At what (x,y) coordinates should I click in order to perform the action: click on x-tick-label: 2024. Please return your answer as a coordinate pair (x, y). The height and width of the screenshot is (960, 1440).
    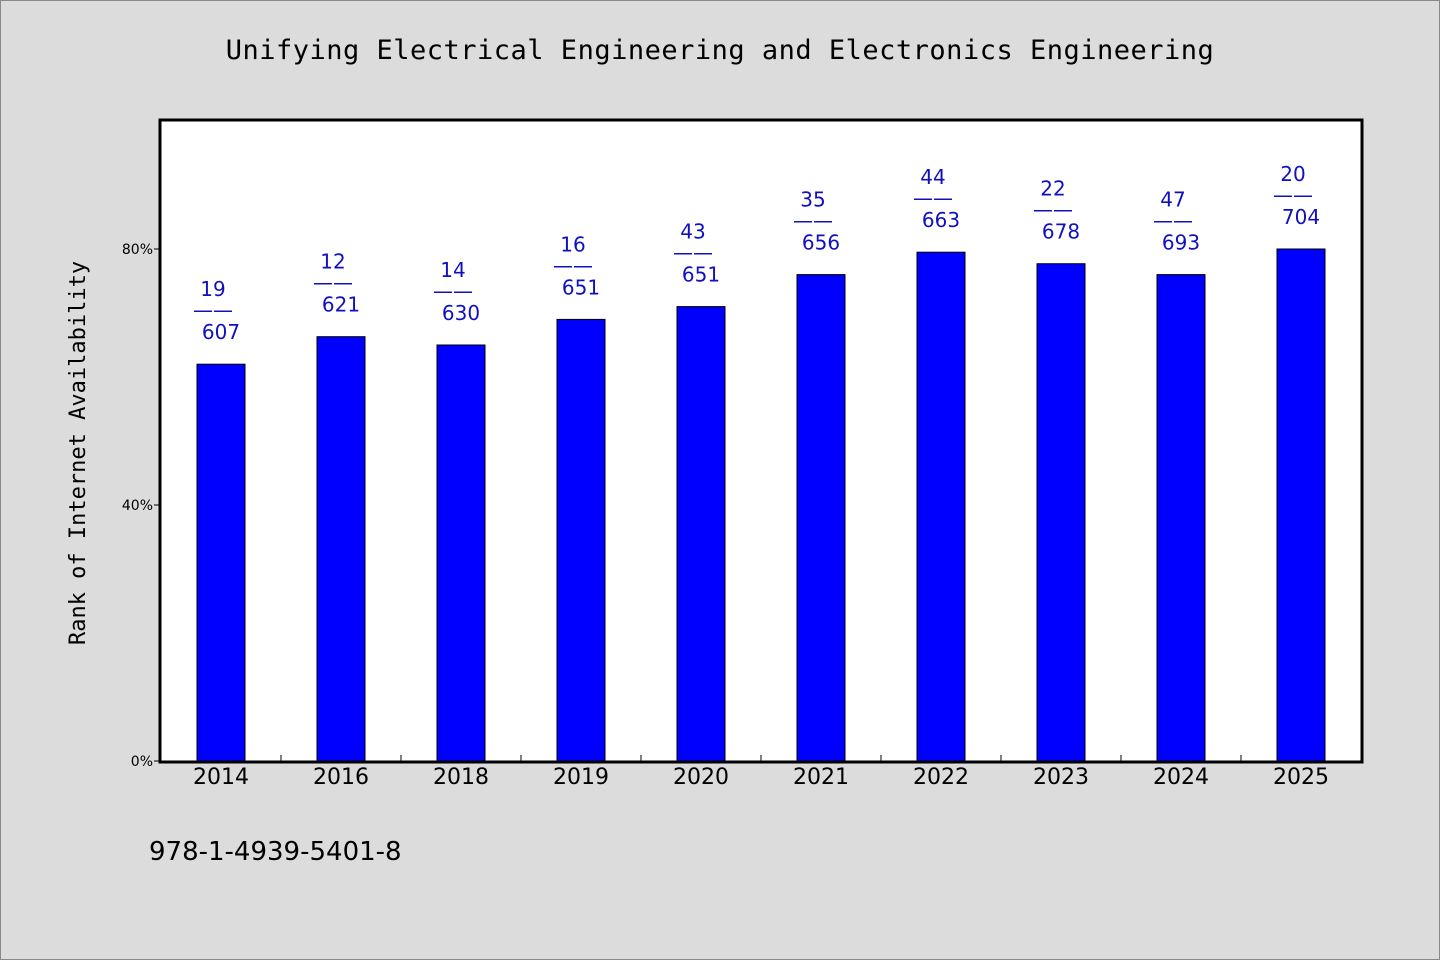
    Looking at the image, I should click on (1181, 777).